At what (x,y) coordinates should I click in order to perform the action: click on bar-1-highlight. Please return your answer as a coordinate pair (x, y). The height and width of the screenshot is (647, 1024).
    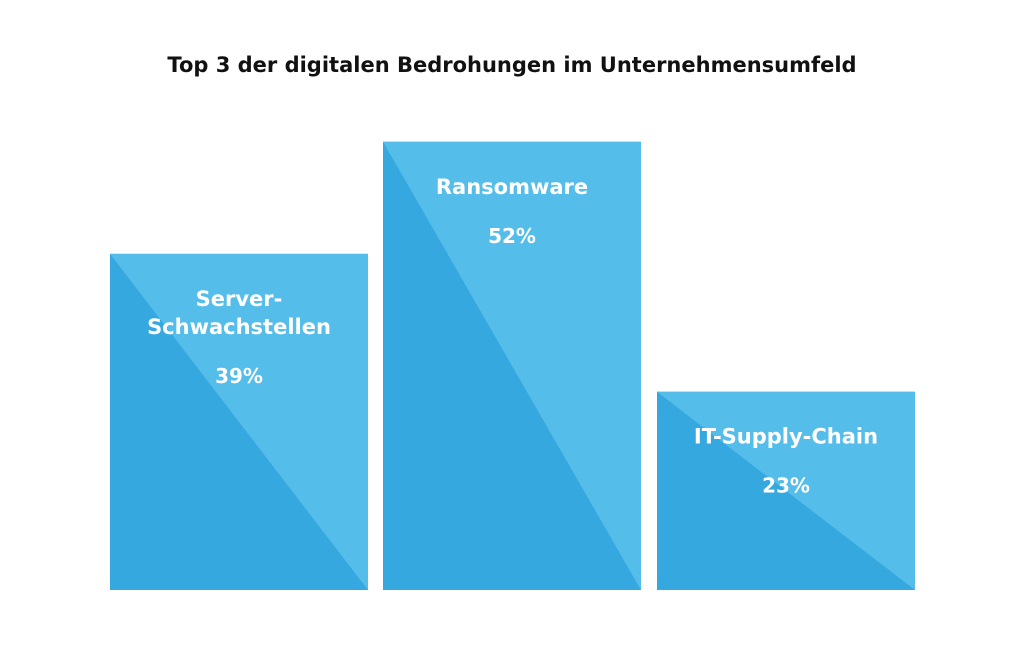
    Looking at the image, I should click on (239, 421).